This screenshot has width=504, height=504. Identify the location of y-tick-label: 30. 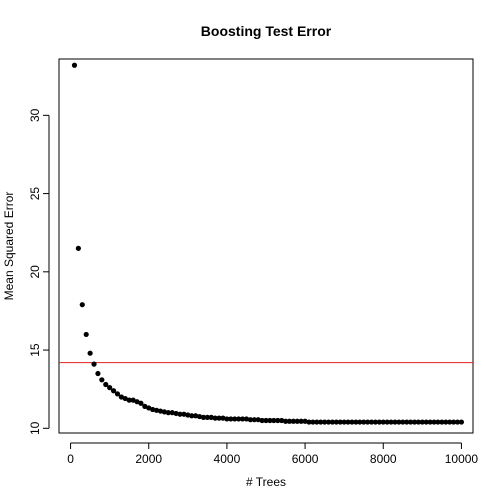
(35, 115).